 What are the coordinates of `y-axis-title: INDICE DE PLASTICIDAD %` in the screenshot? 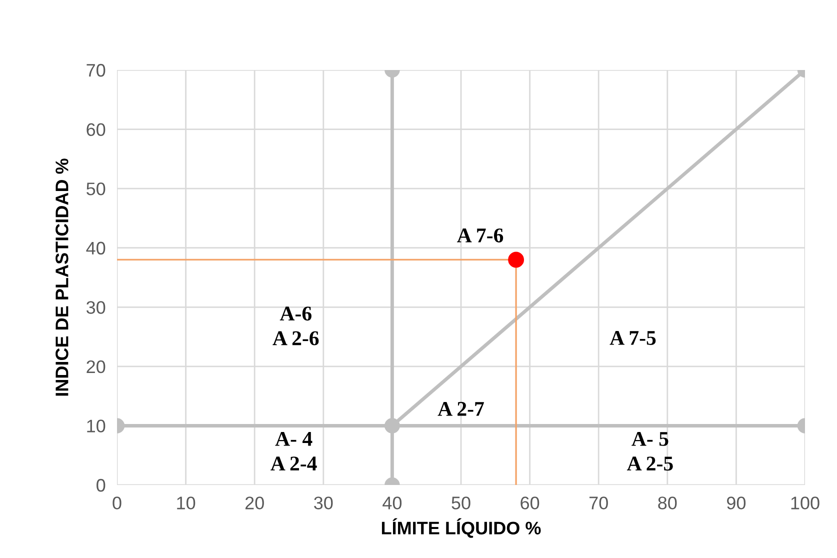 It's located at (62, 277).